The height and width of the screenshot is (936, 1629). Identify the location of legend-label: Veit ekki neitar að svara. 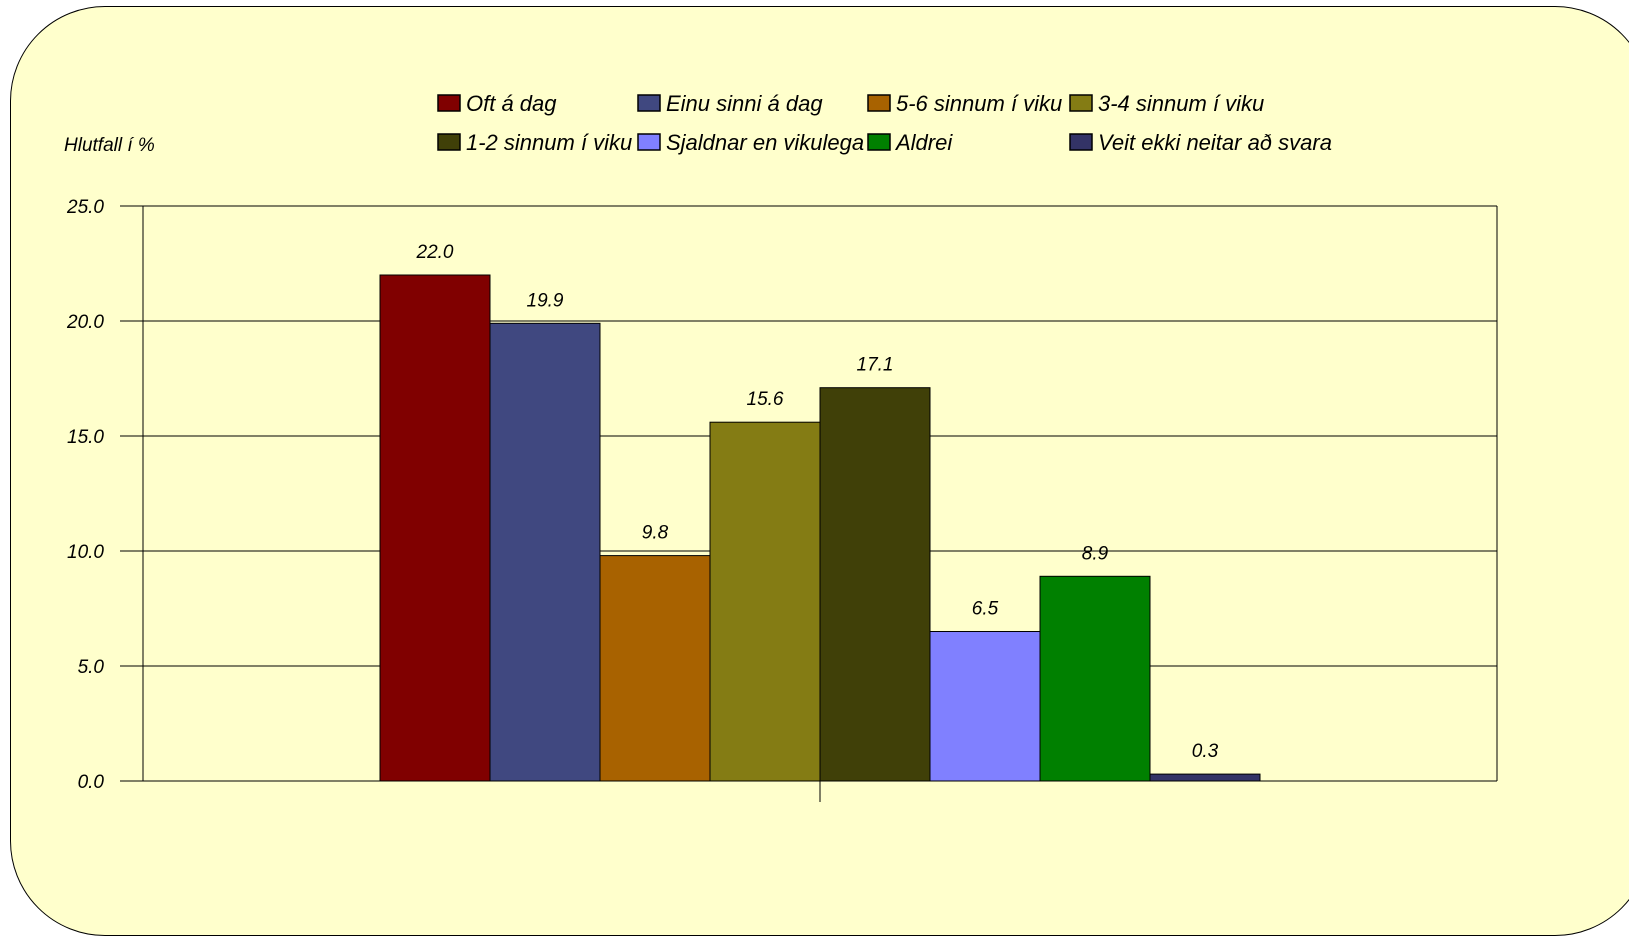
(1215, 142).